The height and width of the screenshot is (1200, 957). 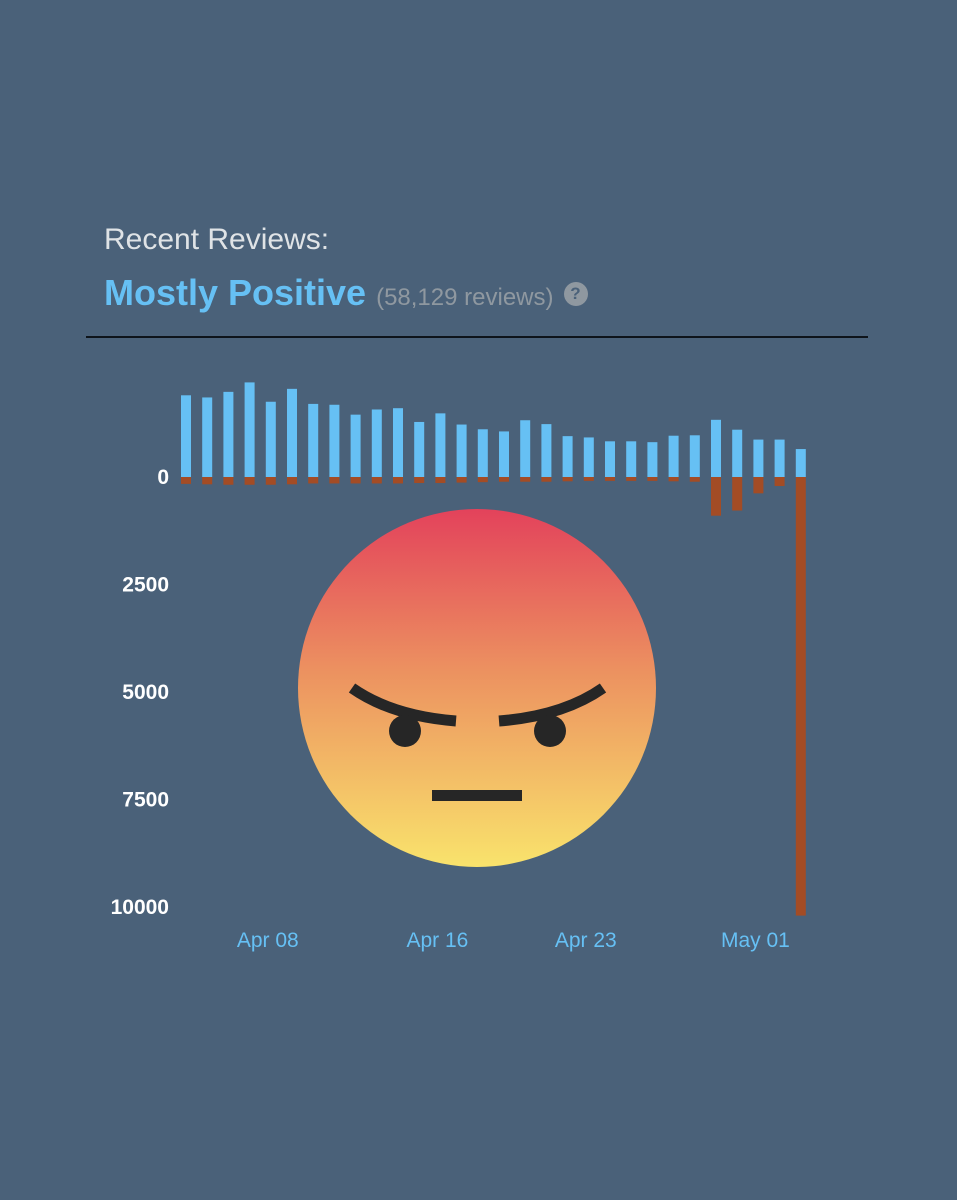 I want to click on reviews-heading: Recent Reviews:, so click(x=217, y=239).